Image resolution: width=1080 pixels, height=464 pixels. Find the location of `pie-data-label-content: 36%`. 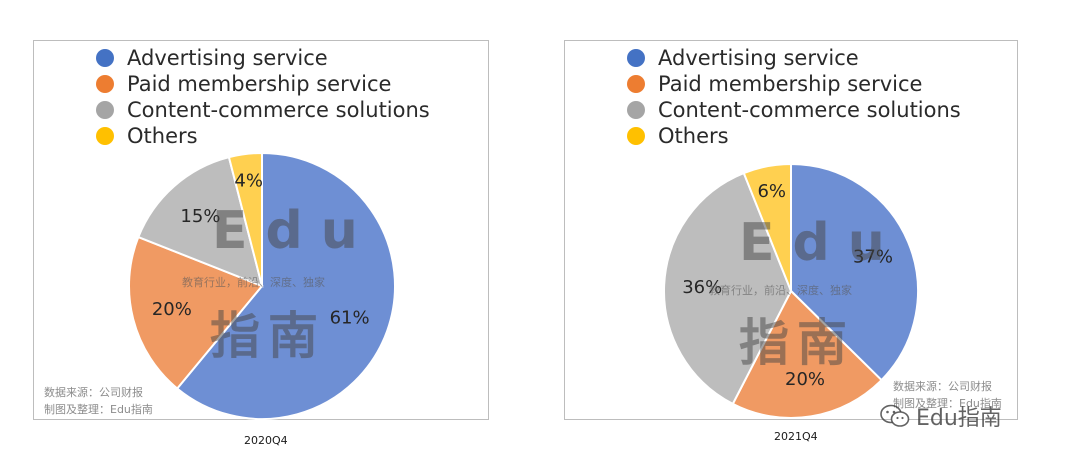

pie-data-label-content: 36% is located at coordinates (702, 287).